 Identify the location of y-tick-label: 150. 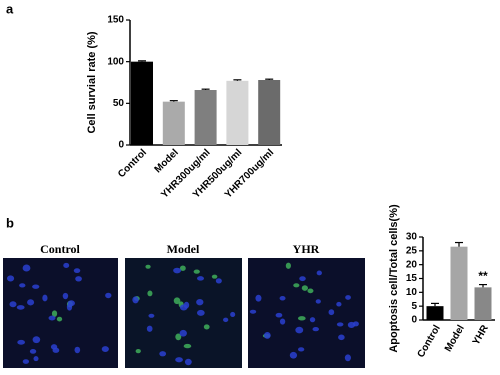
(115, 20).